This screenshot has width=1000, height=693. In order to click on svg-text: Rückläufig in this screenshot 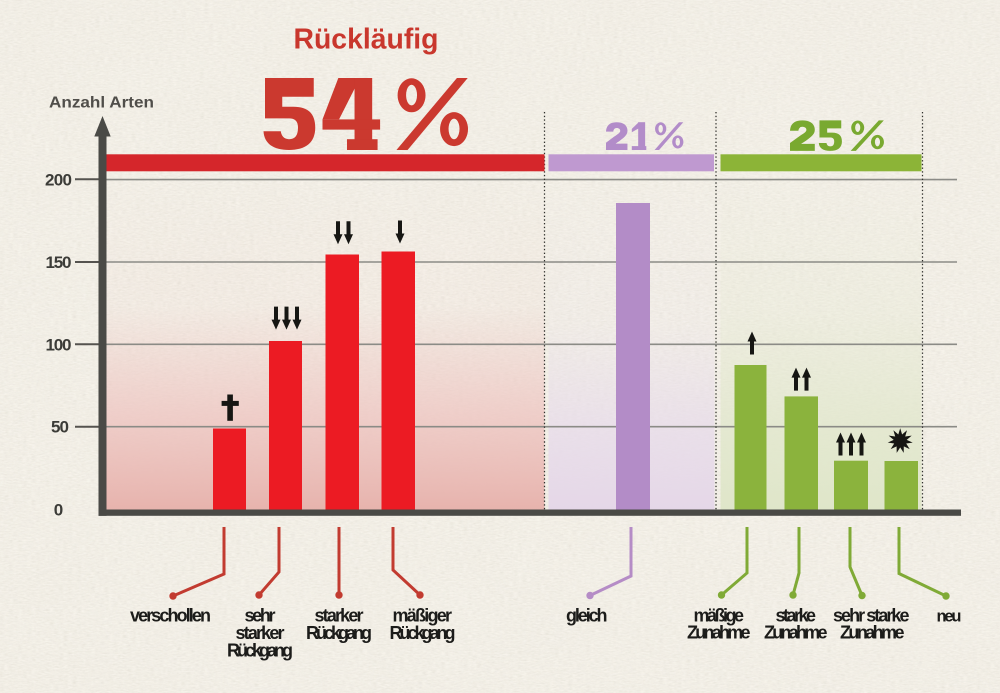, I will do `click(366, 40)`.